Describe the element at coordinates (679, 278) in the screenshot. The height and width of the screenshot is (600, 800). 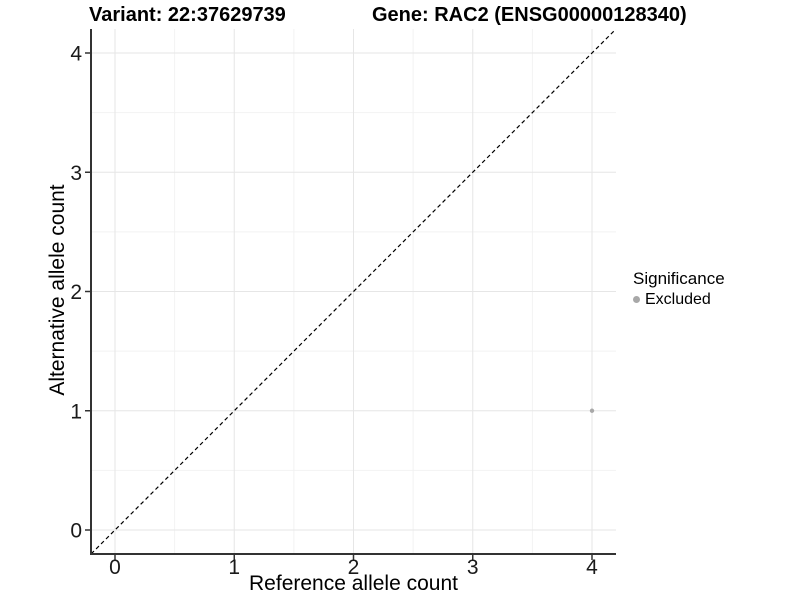
I see `legend-title: Significance` at that location.